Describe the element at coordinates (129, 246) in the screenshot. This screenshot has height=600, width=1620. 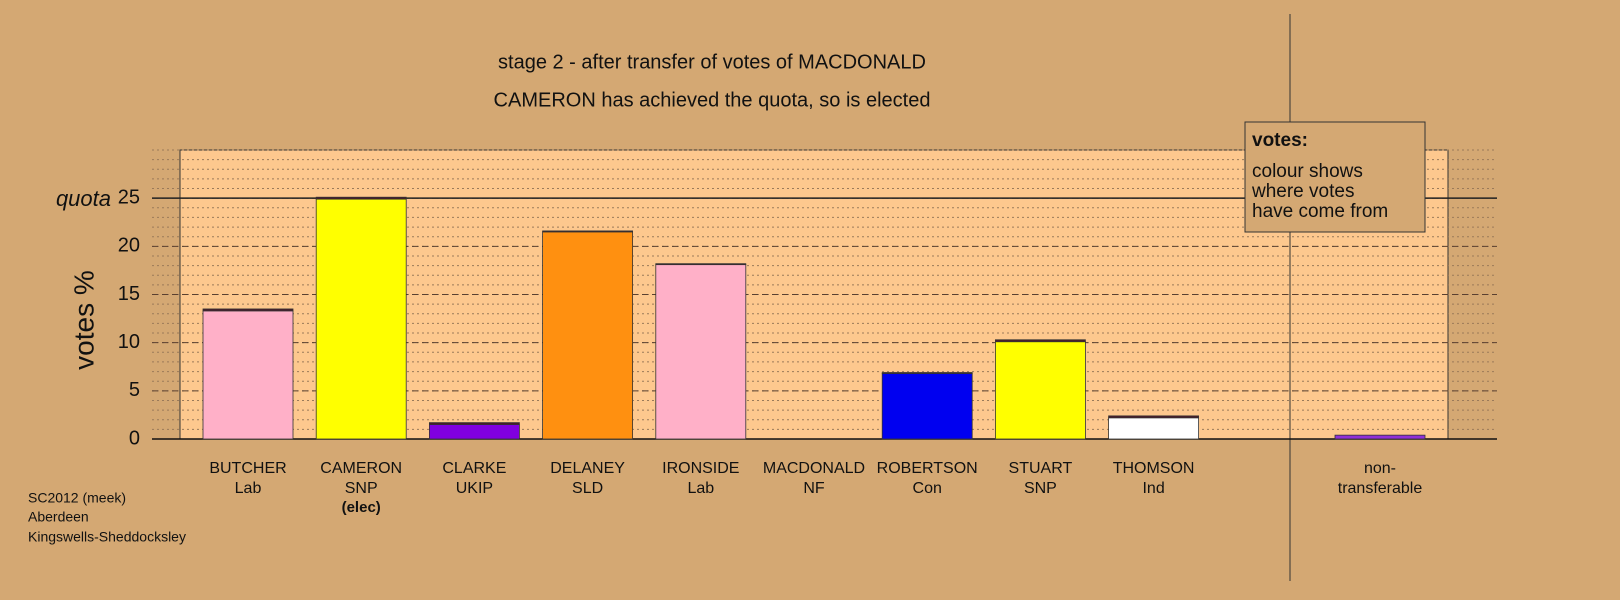
I see `y-tick-label: 20` at that location.